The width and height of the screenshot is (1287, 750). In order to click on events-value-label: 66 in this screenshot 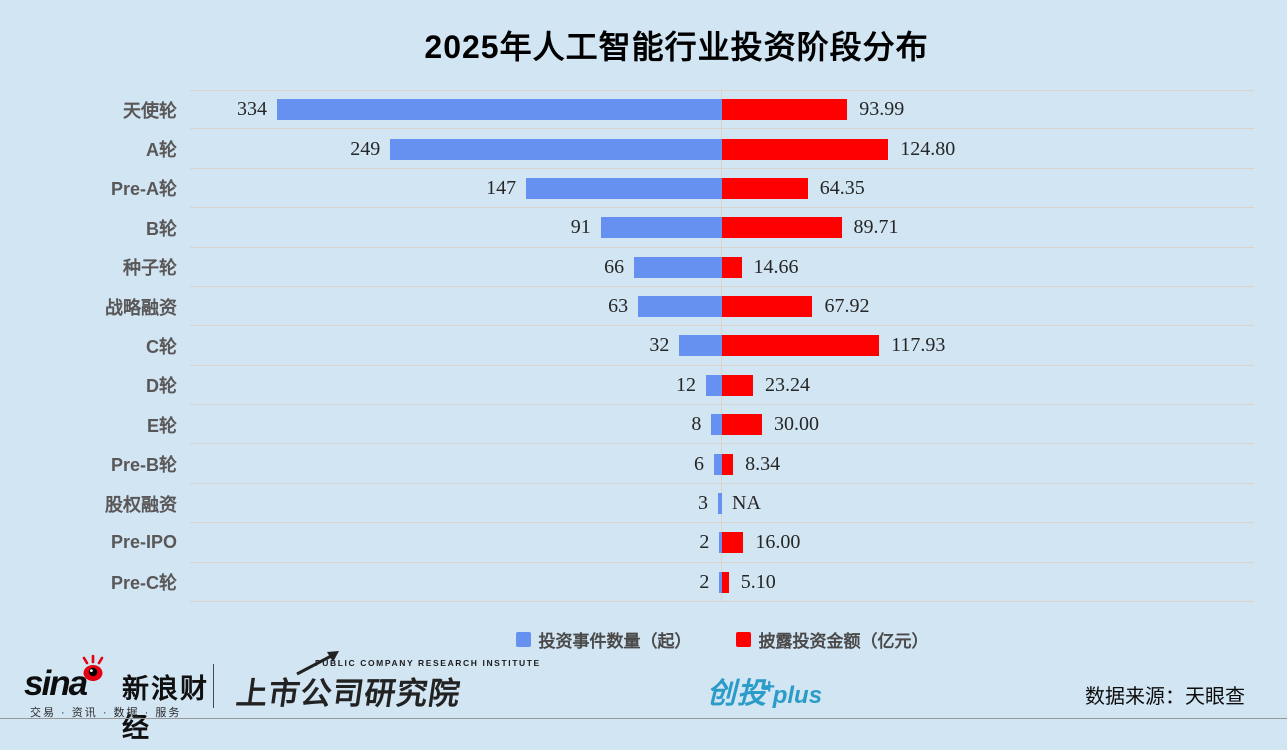, I will do `click(614, 266)`.